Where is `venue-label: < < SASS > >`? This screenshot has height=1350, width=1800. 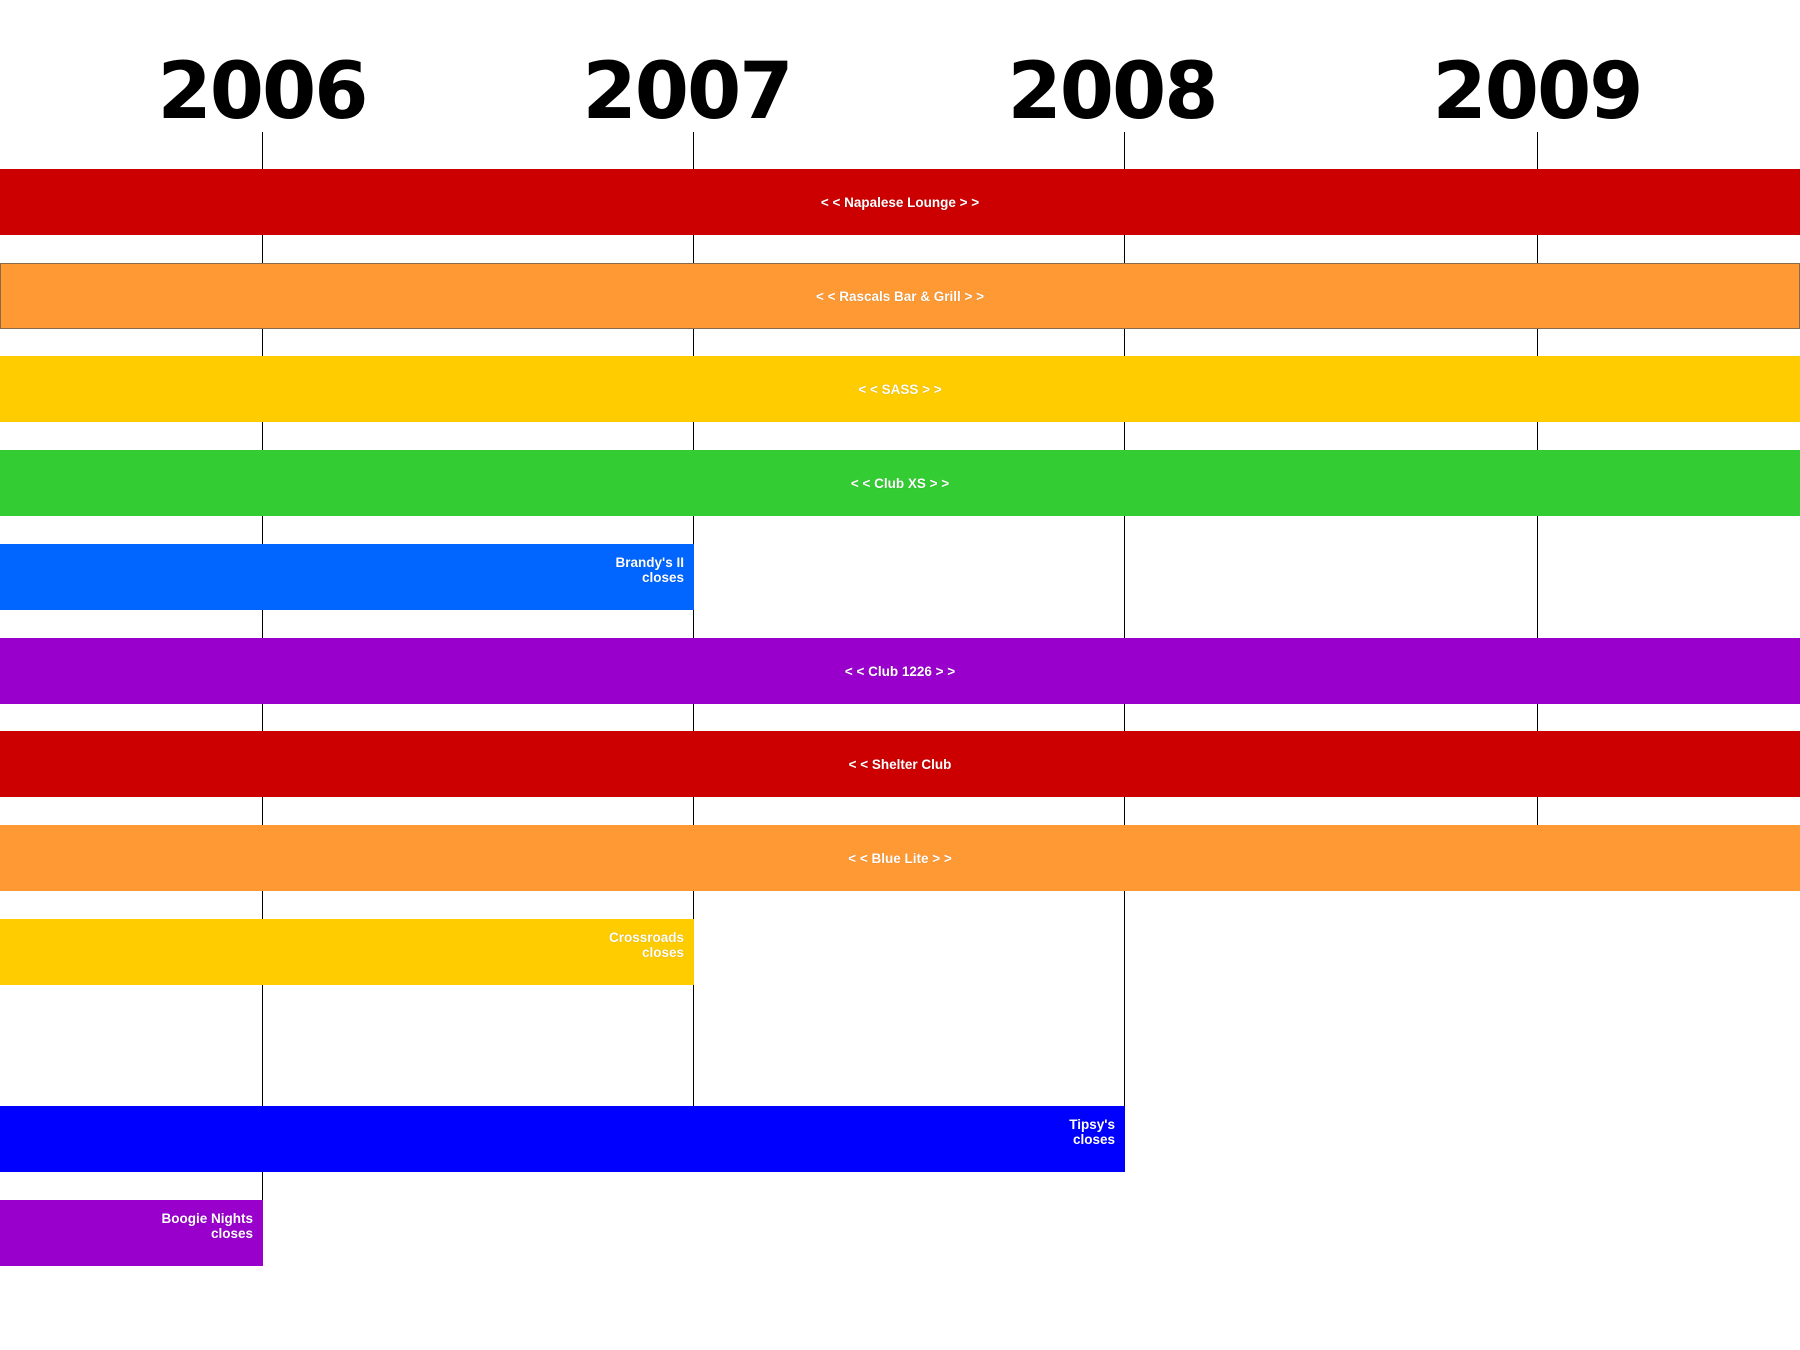 venue-label: < < SASS > > is located at coordinates (900, 389).